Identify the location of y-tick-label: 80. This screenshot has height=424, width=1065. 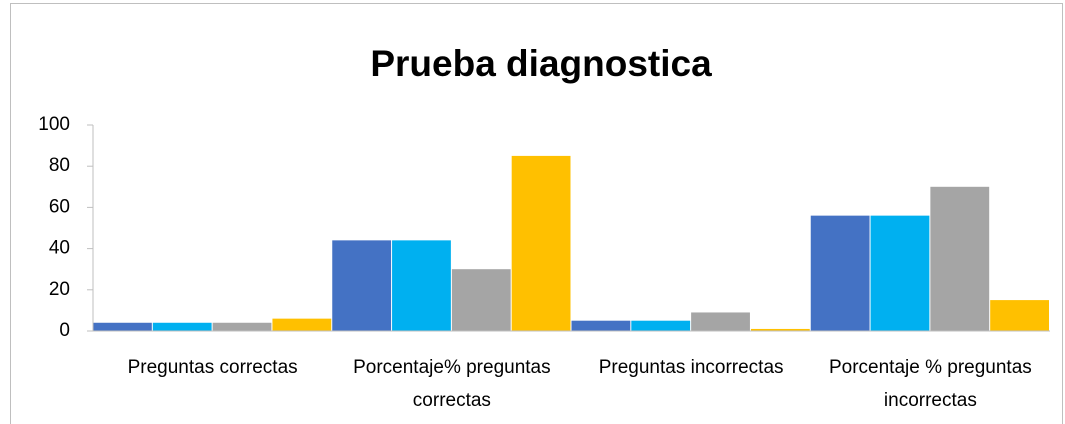
(59, 165).